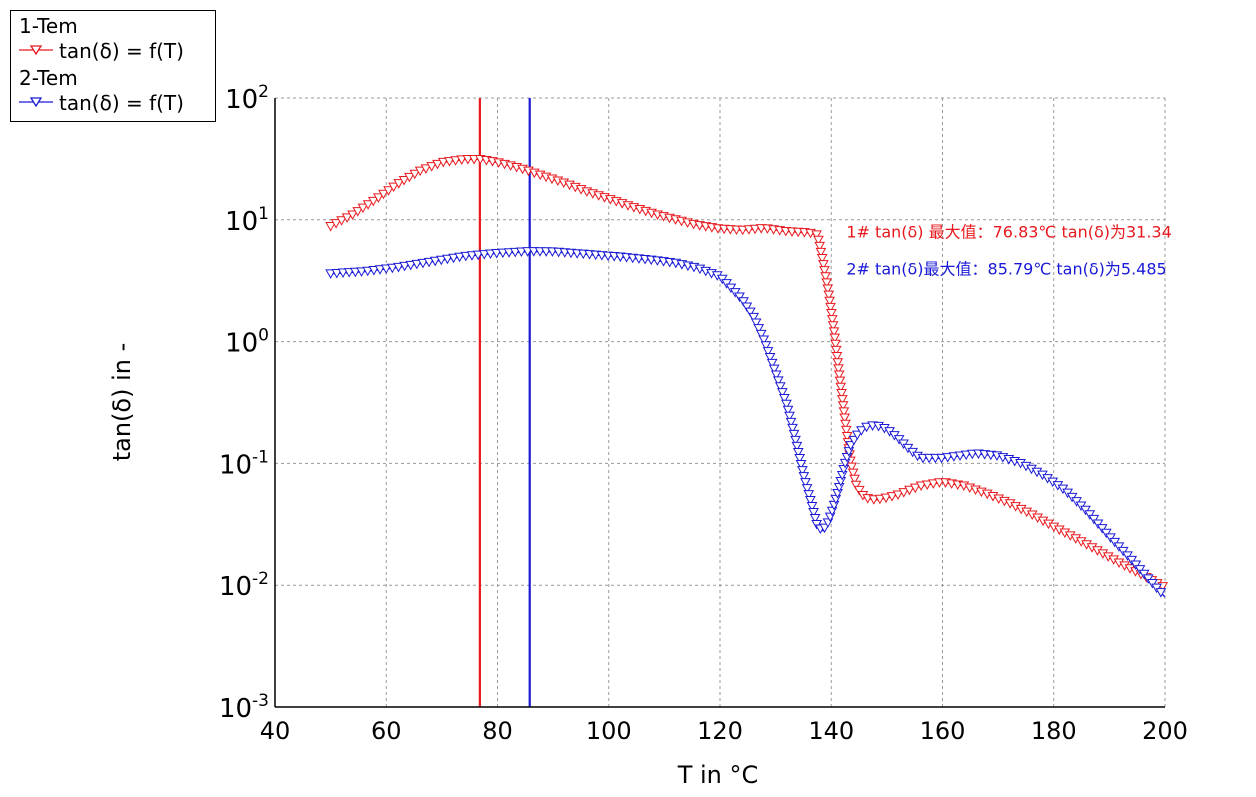 The width and height of the screenshot is (1256, 797). I want to click on y-tick-label: 10⁻², so click(244, 585).